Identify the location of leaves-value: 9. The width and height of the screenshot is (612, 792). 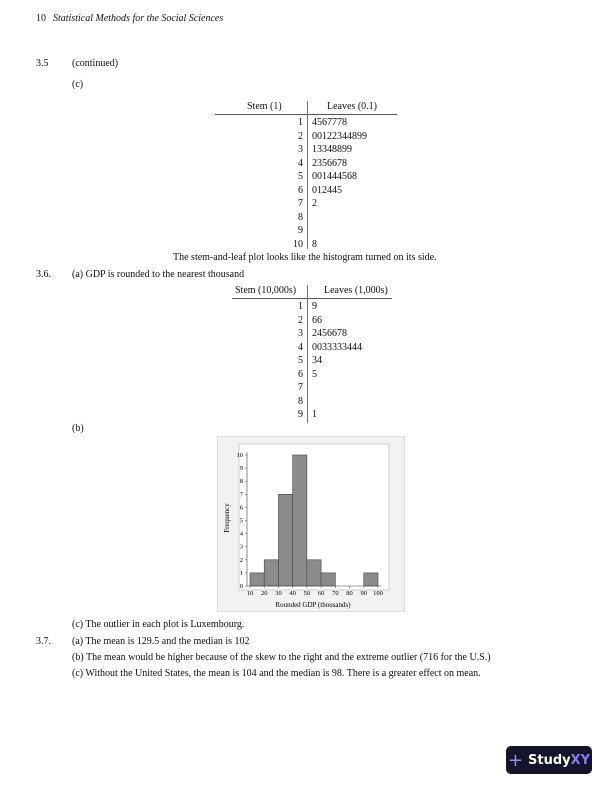
(314, 306).